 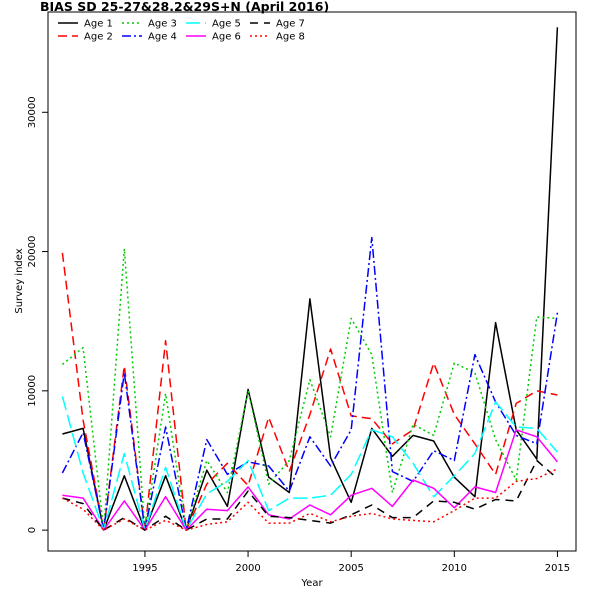 What do you see at coordinates (350, 568) in the screenshot?
I see `x-tick-label: 2005` at bounding box center [350, 568].